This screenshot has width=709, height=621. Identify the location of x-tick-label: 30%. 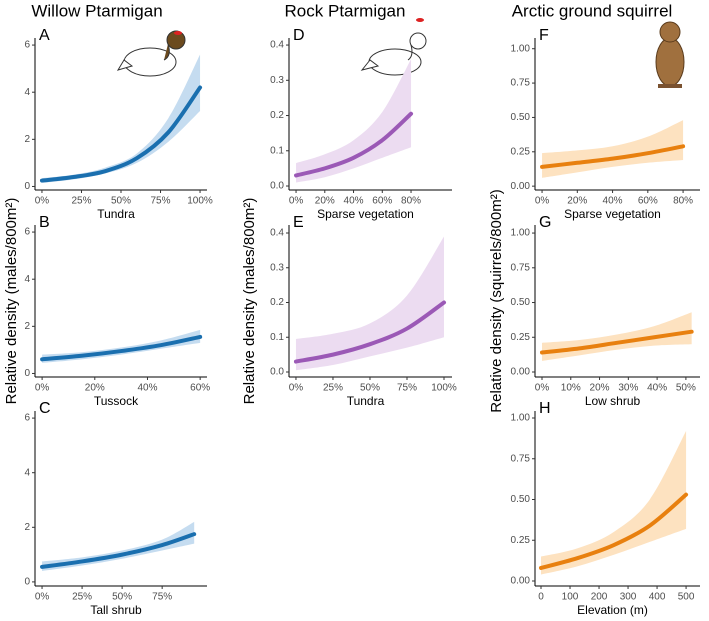
(628, 388).